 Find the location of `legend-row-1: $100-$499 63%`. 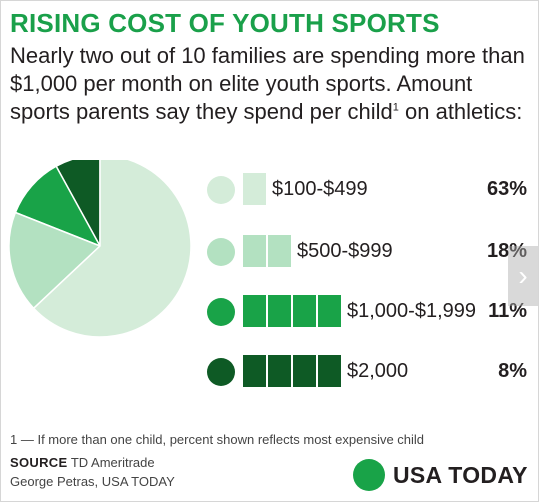

legend-row-1: $100-$499 63% is located at coordinates (367, 188).